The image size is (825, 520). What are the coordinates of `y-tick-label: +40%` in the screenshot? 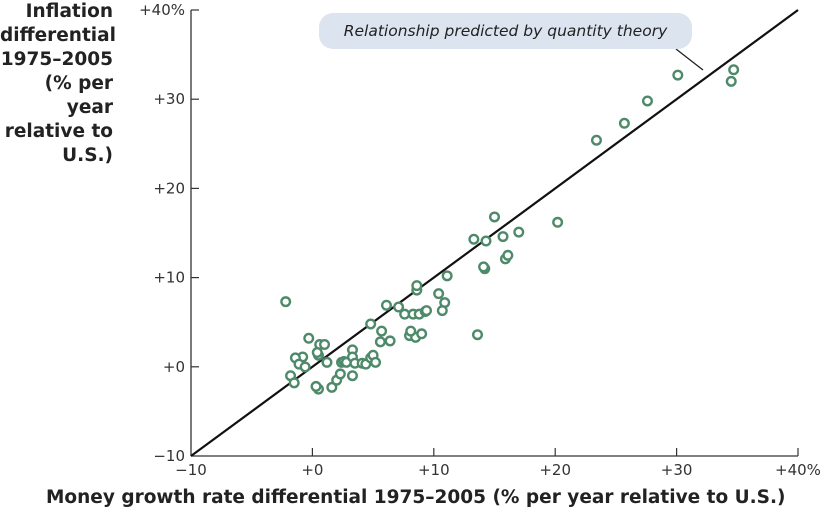 It's located at (162, 10).